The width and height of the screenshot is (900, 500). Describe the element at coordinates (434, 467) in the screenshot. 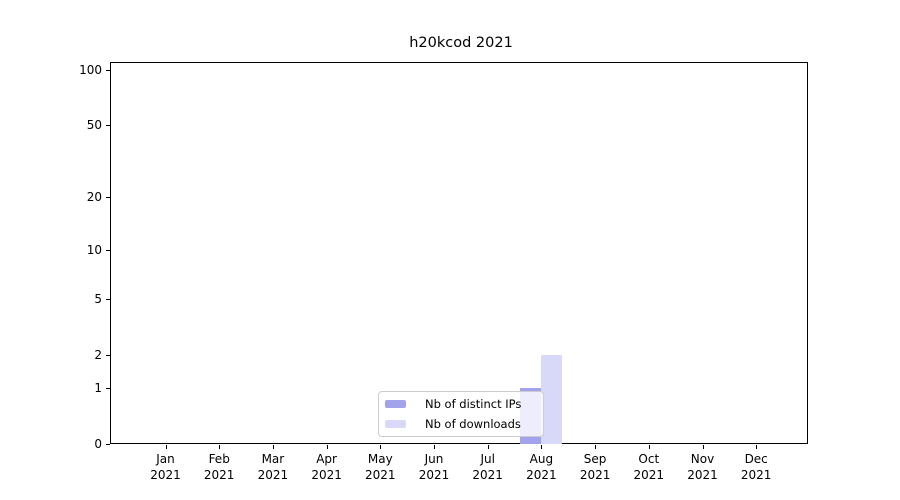

I see `x-tick-label-jun: Jun 2021` at that location.